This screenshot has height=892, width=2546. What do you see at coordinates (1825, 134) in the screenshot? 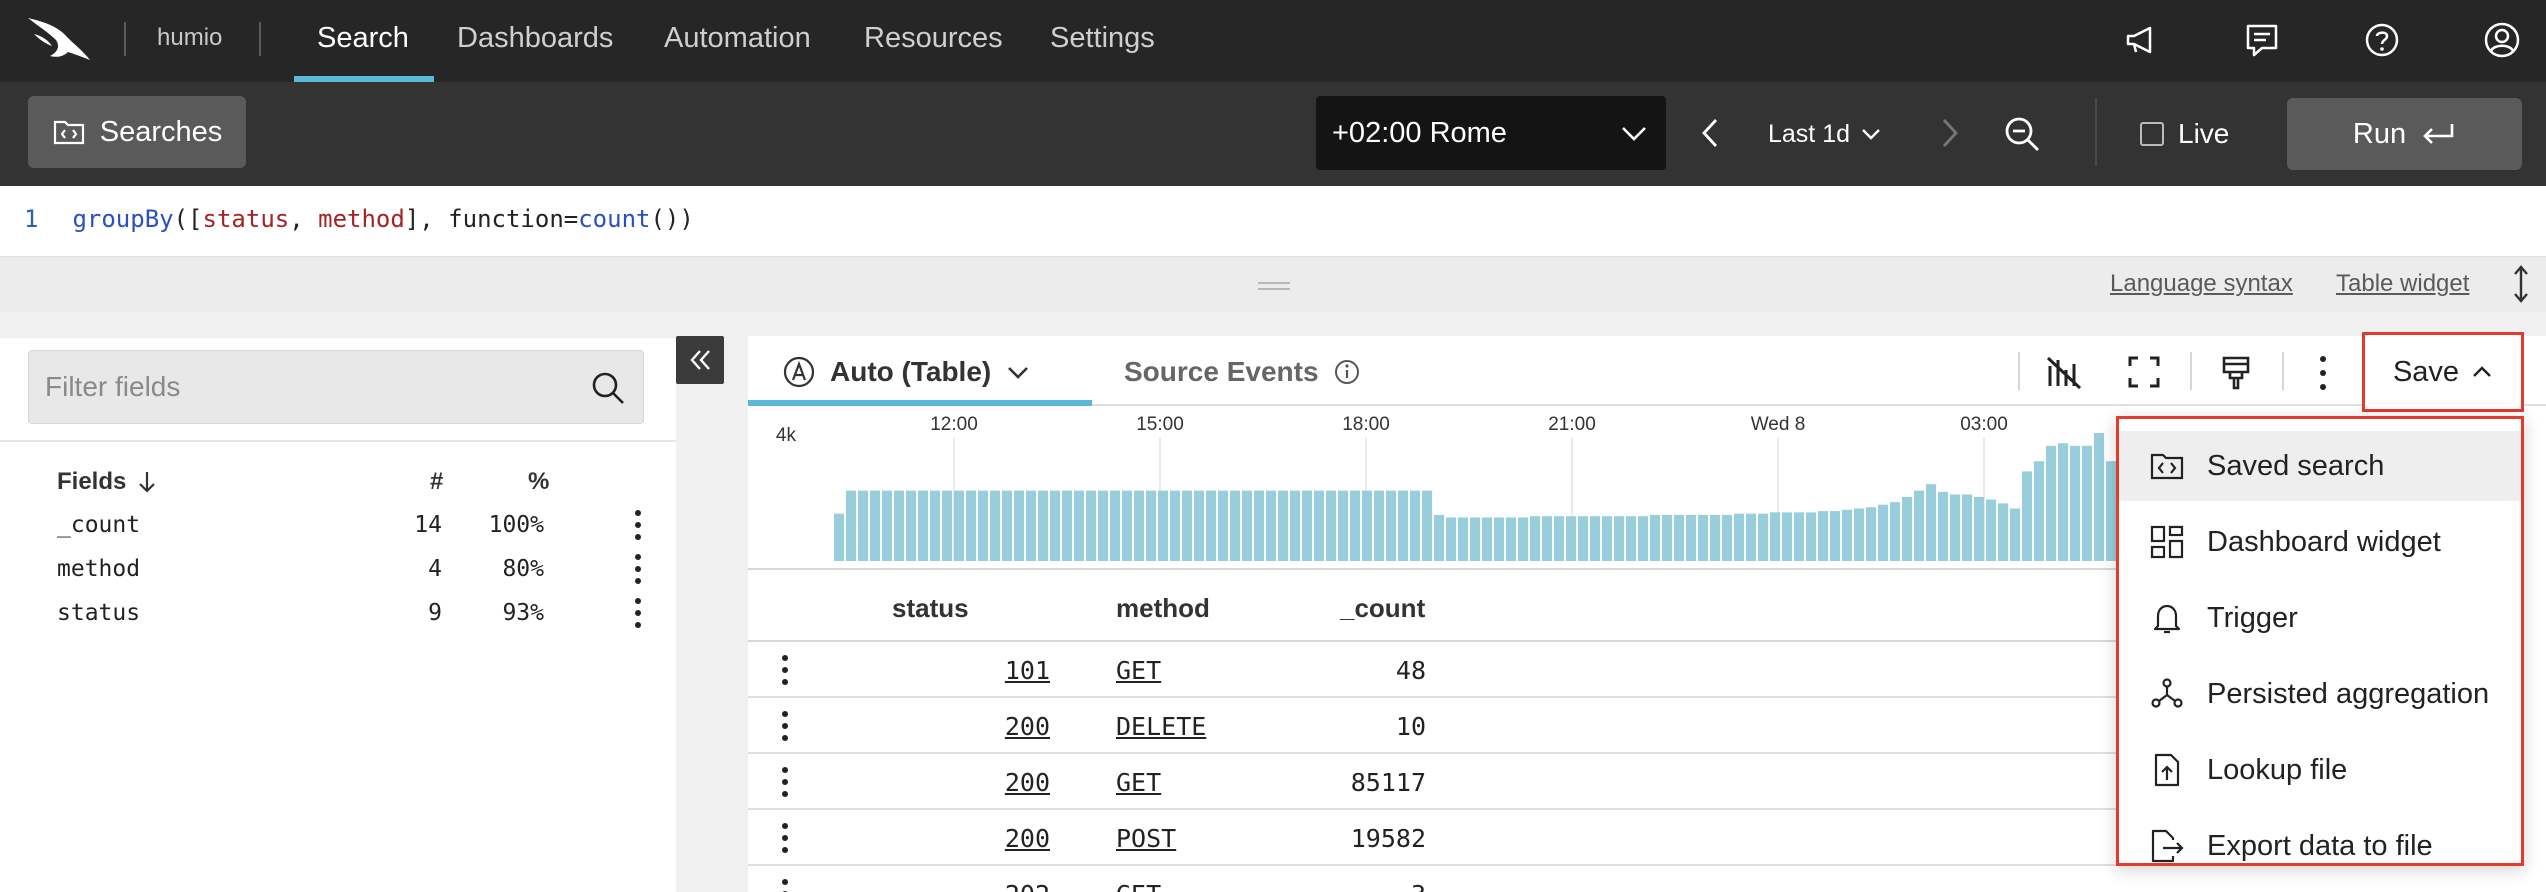
I see `time-range-select: Last 1d` at bounding box center [1825, 134].